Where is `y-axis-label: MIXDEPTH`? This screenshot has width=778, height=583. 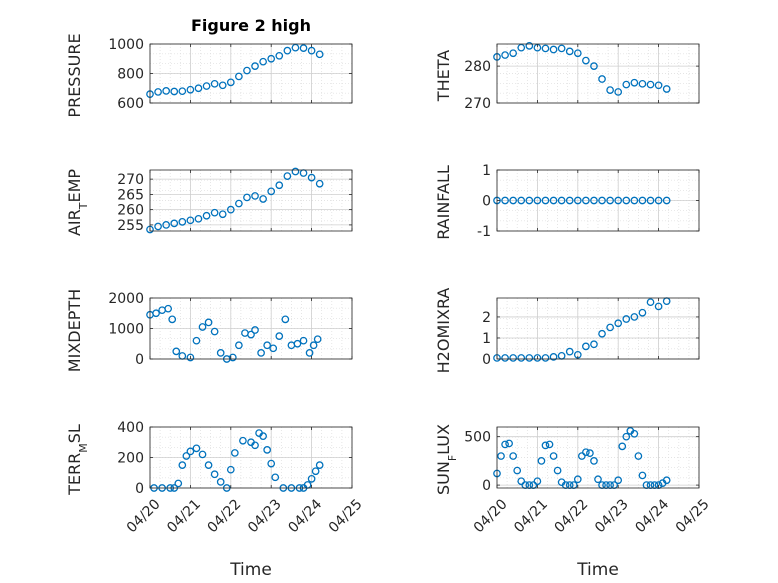
y-axis-label: MIXDEPTH is located at coordinates (74, 330).